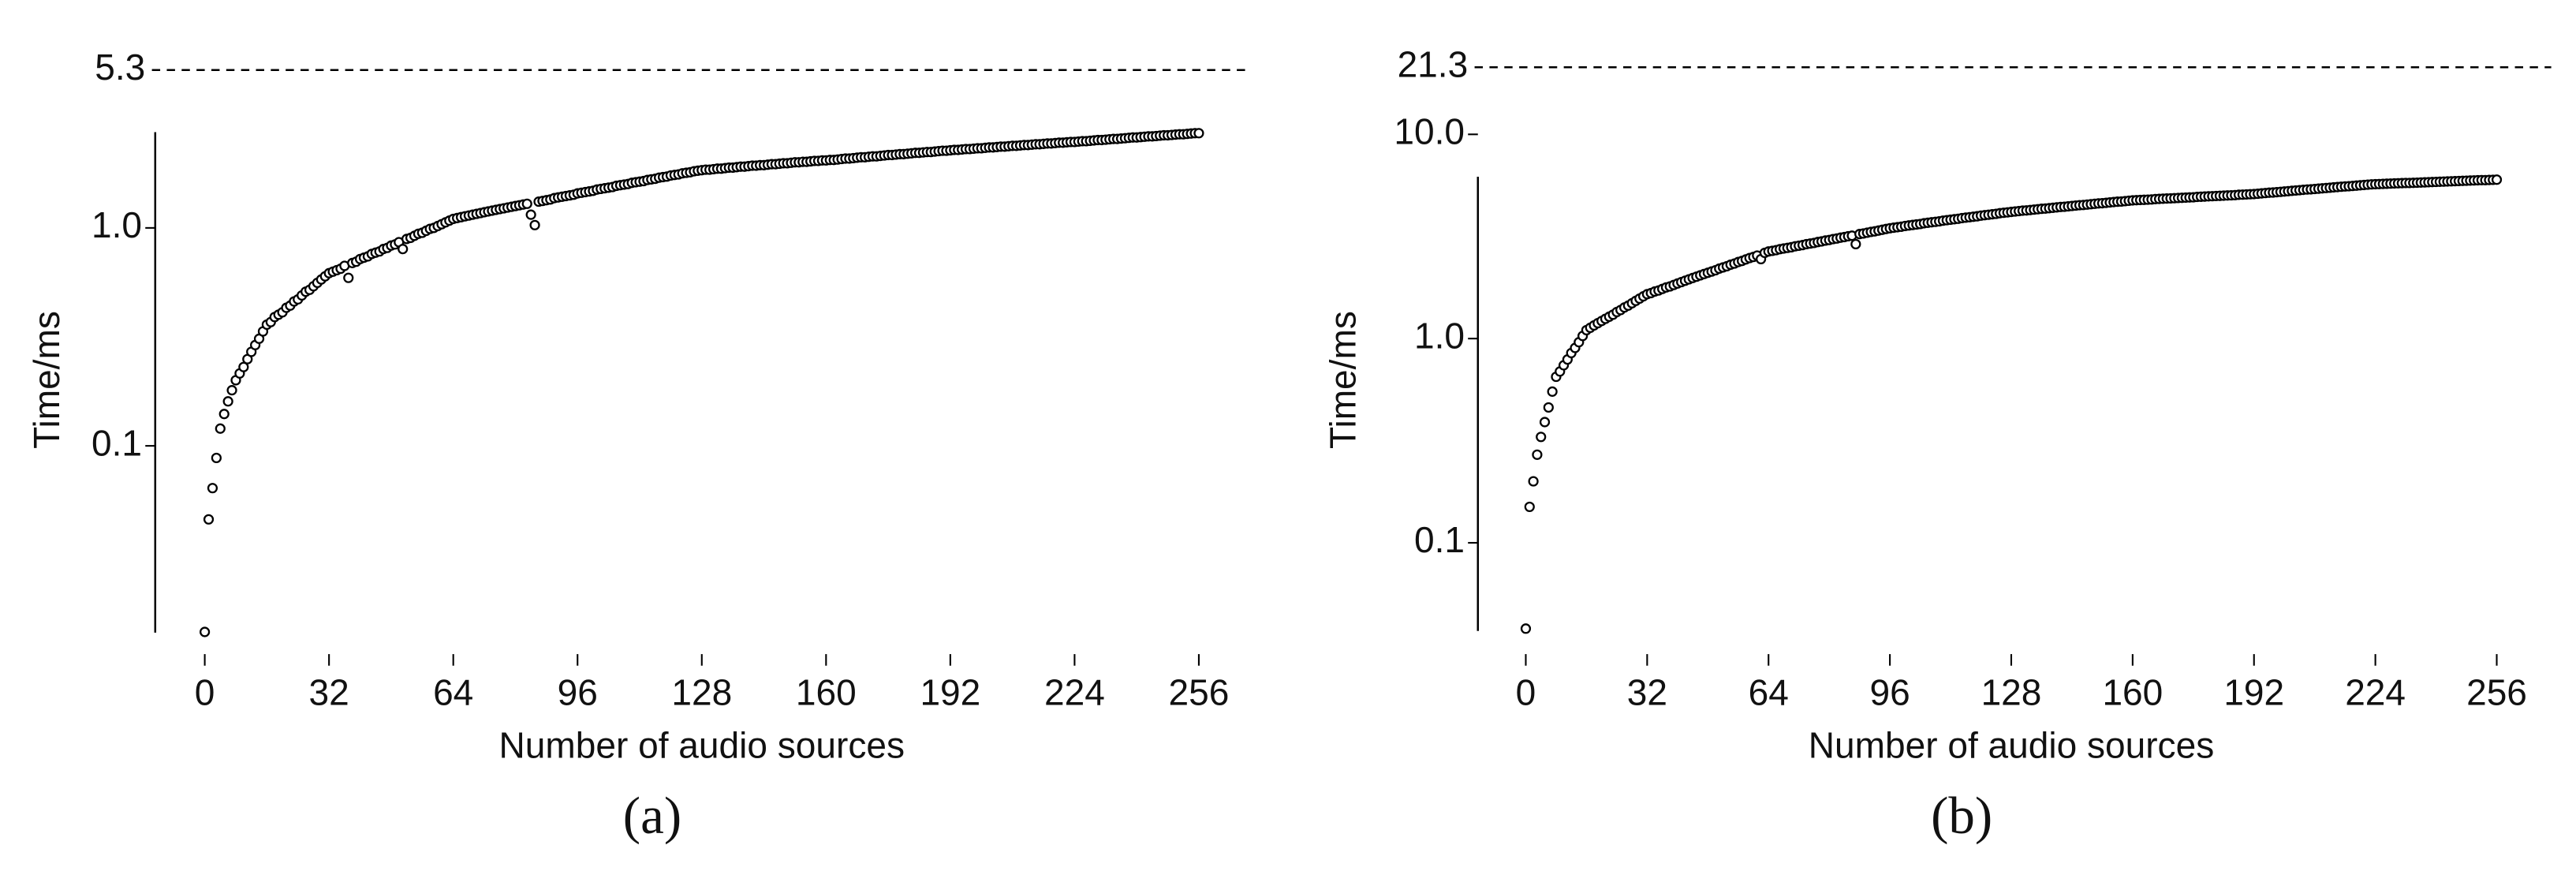 The width and height of the screenshot is (2576, 871). I want to click on panel-label: (b), so click(1961, 816).